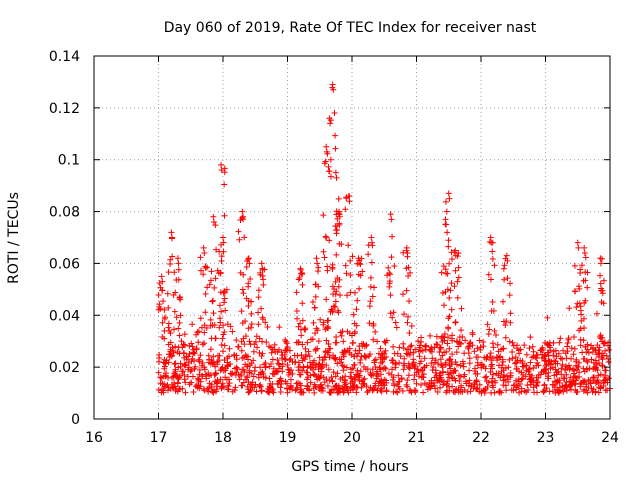 The image size is (640, 480). Describe the element at coordinates (64, 238) in the screenshot. I see `y-tick-labels: 0 0.02 0.04 0.06 0.08 0.1 0.12 0.14` at that location.